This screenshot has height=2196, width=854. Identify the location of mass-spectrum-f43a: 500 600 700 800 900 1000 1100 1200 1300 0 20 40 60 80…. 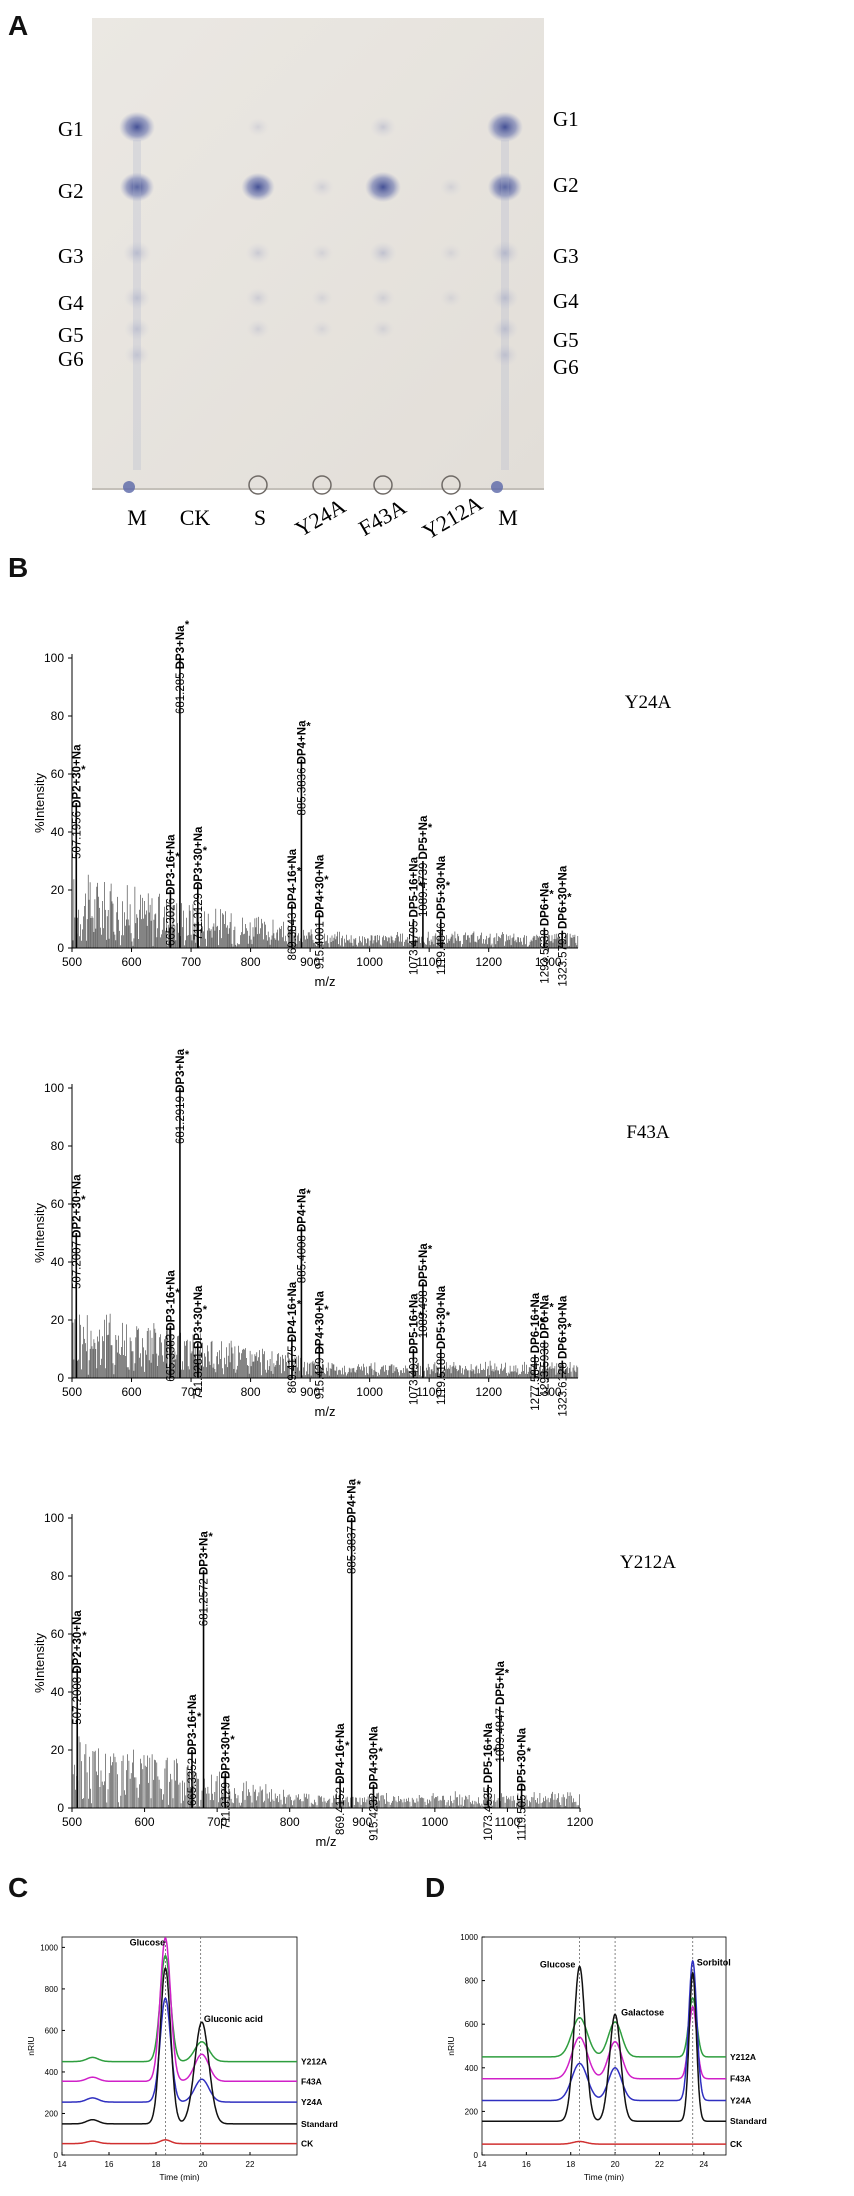
(351, 1233).